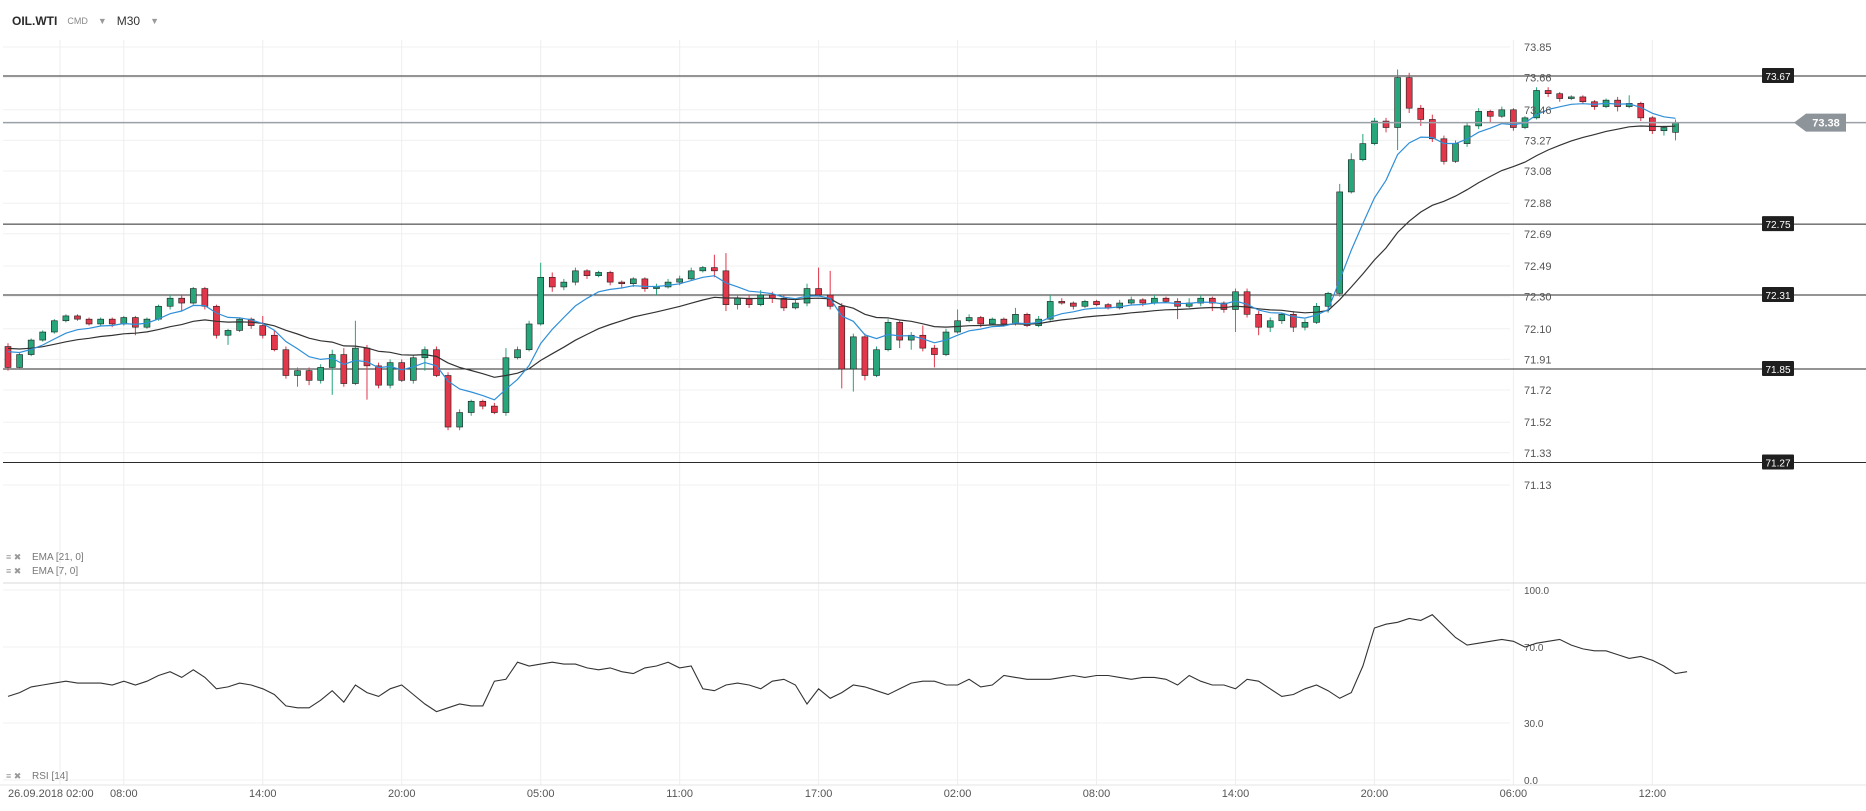  What do you see at coordinates (35, 21) in the screenshot?
I see `symbol-label: OIL.WTI` at bounding box center [35, 21].